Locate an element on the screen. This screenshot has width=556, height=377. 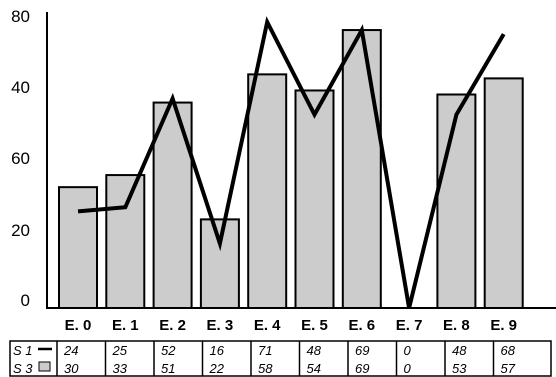
y-tick-label: 40 is located at coordinates (20, 87).